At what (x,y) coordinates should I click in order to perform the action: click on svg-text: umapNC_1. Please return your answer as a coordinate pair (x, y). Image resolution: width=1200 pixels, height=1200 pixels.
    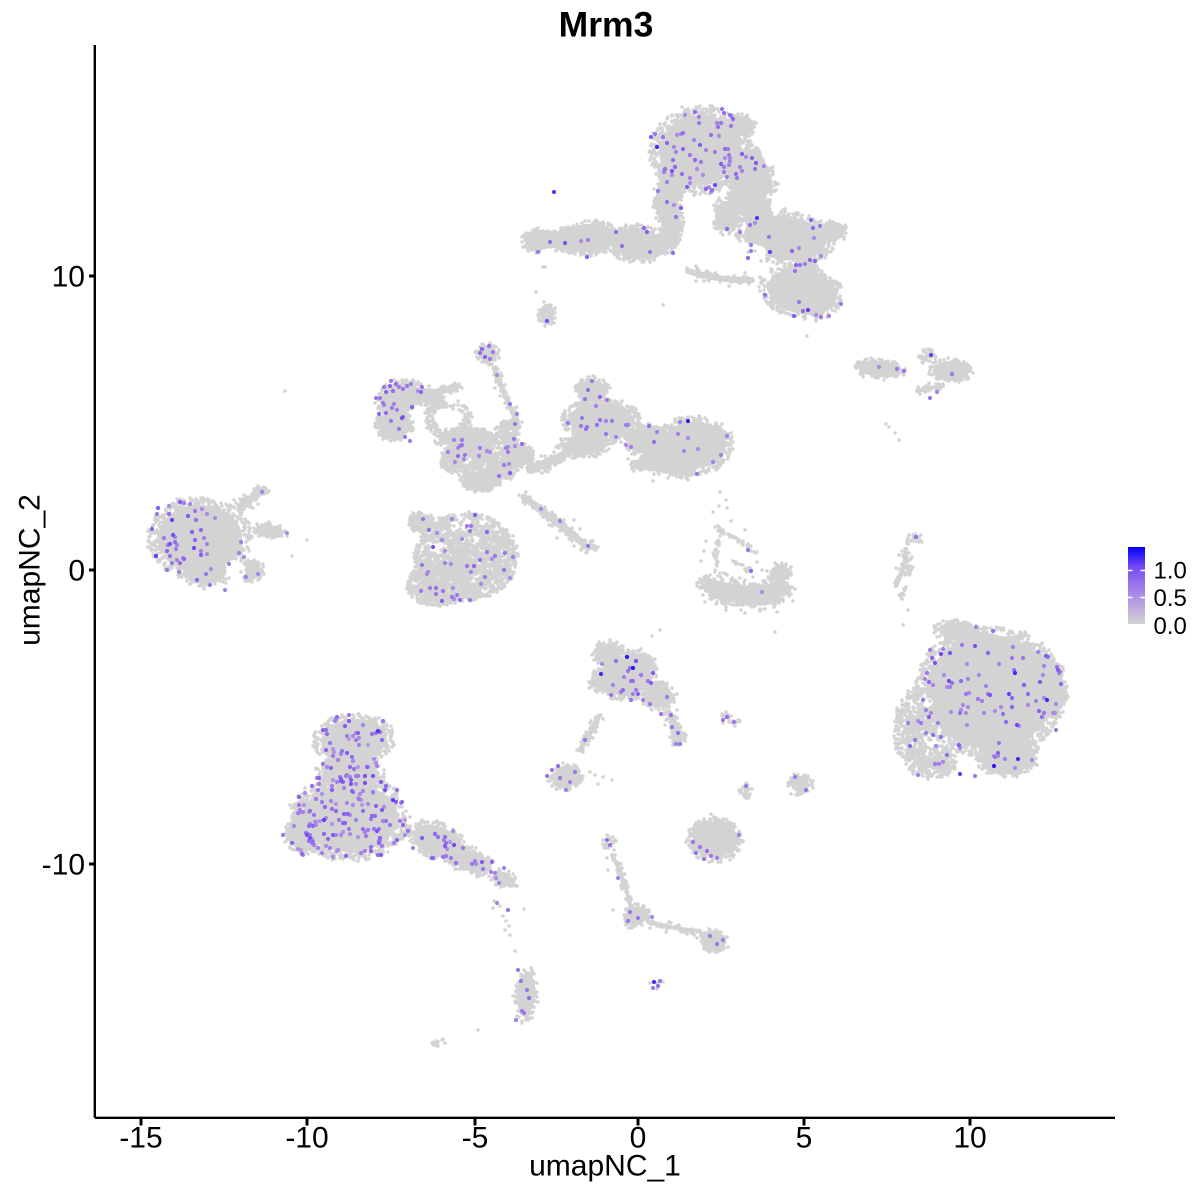
    Looking at the image, I should click on (605, 1166).